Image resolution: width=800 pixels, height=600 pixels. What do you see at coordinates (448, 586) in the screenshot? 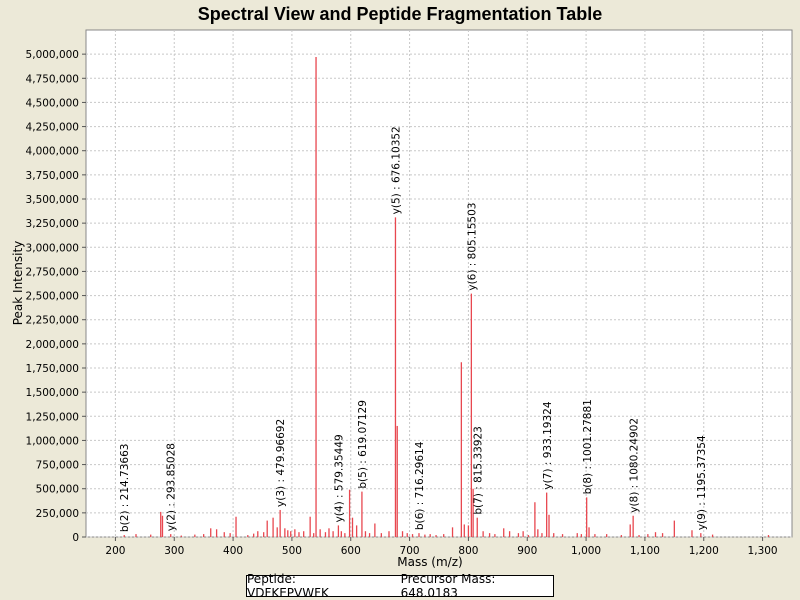
I see `precursor-mass: Precursor Mass: 648.0183` at bounding box center [448, 586].